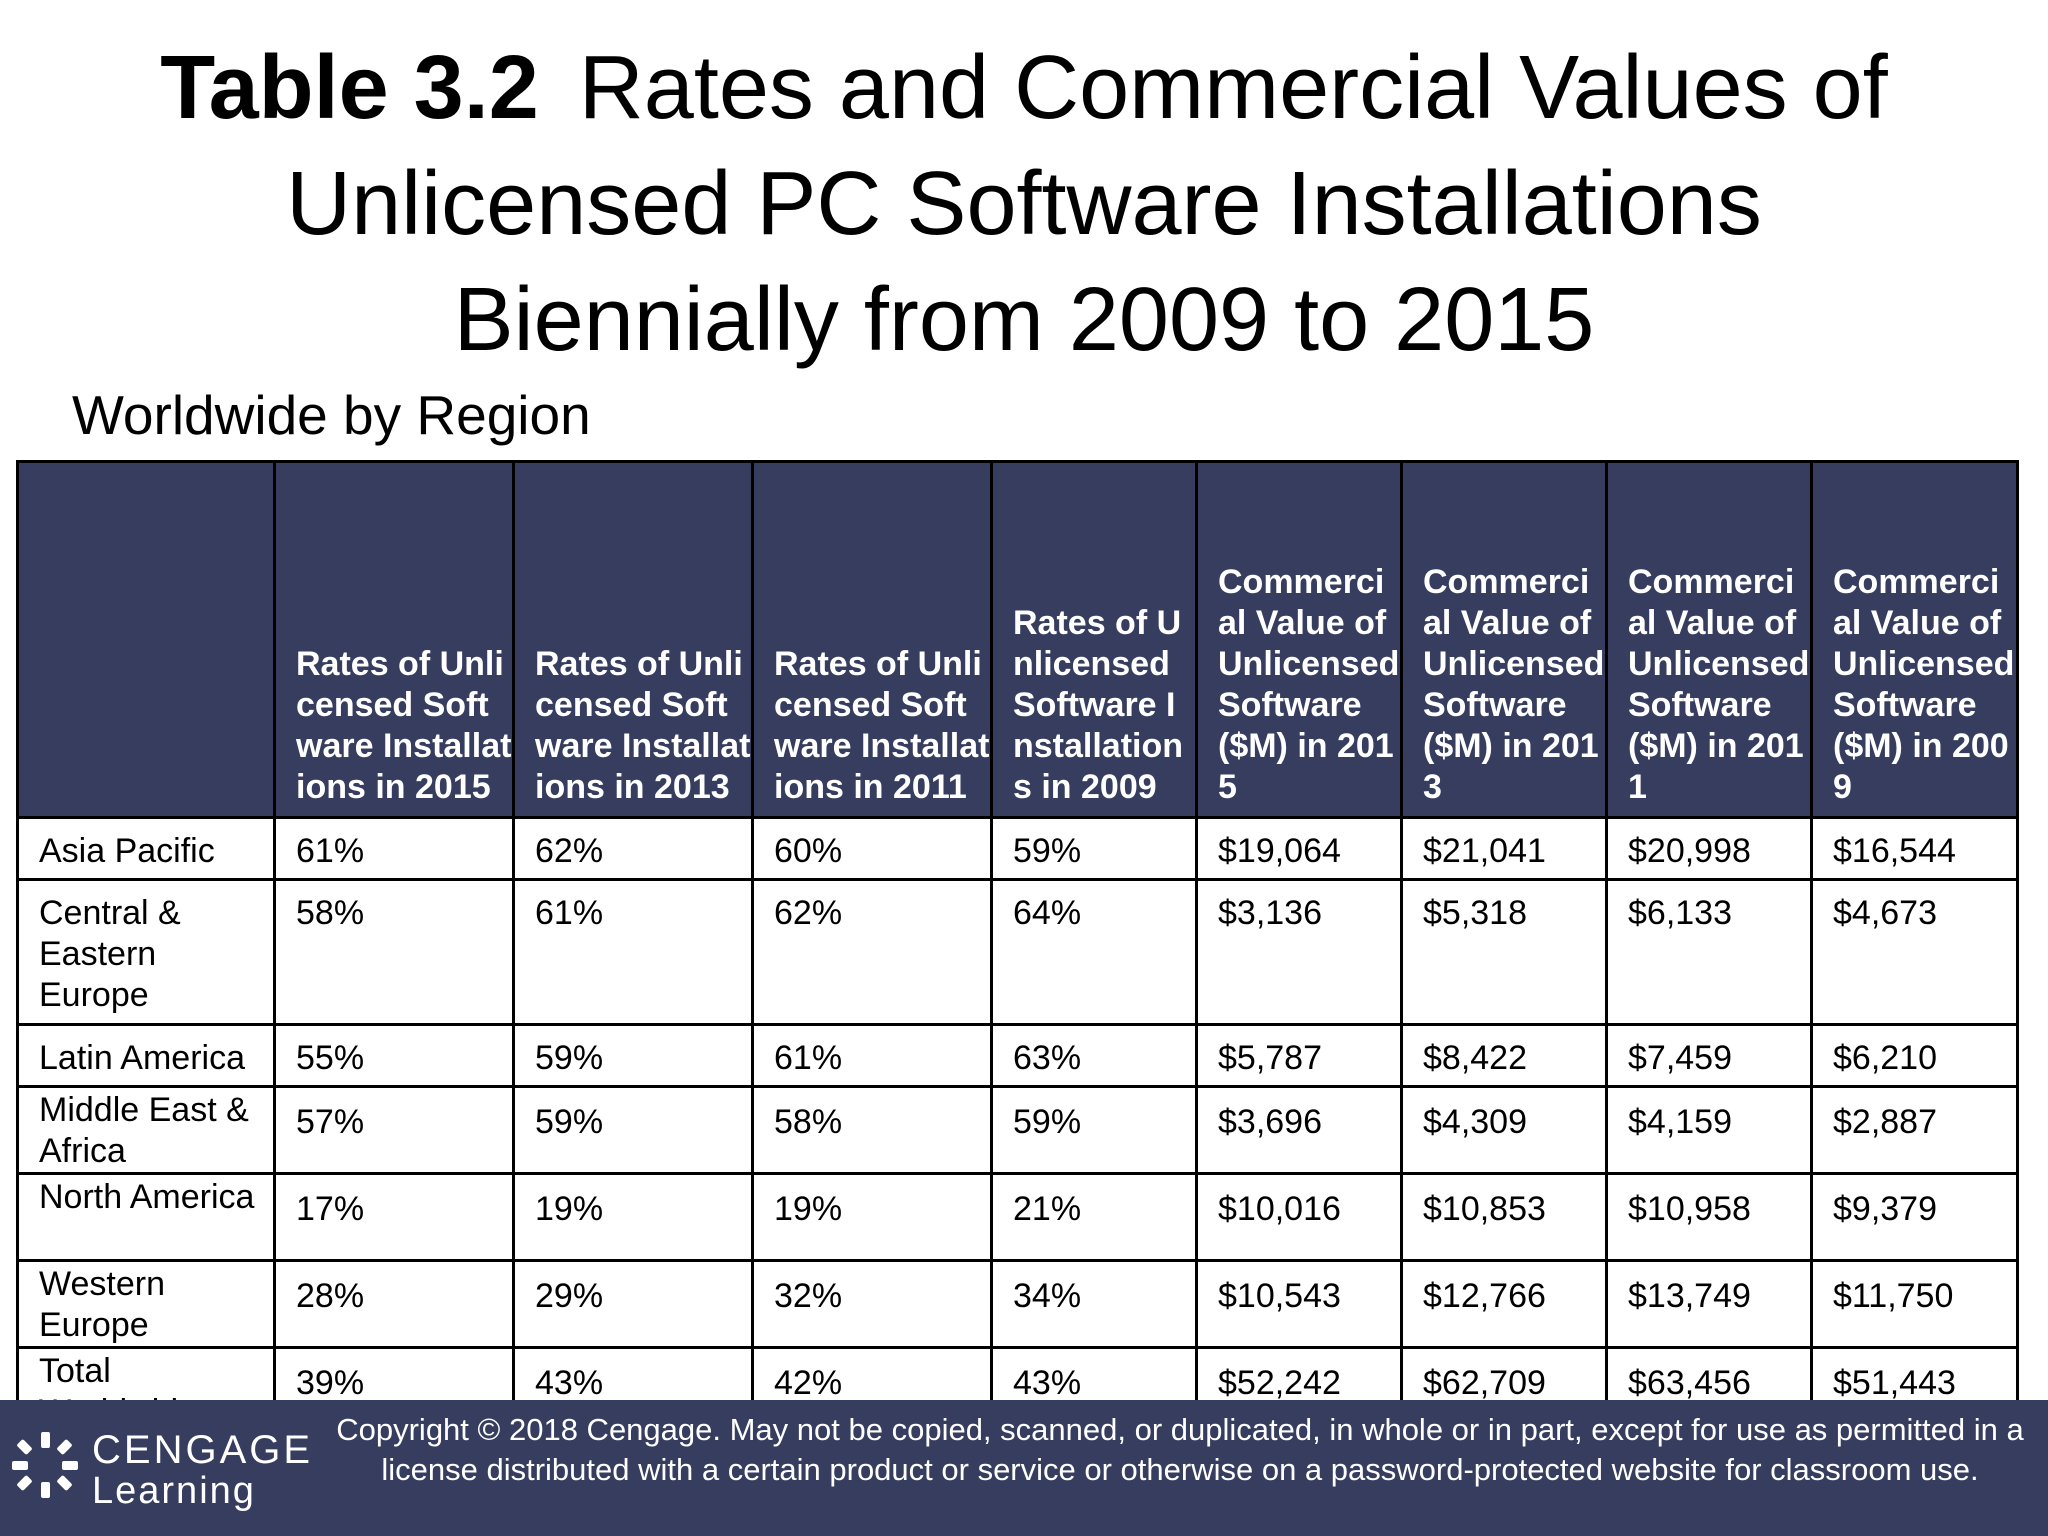 The image size is (2048, 1536). What do you see at coordinates (331, 415) in the screenshot?
I see `subtitle: Worldwide by Region` at bounding box center [331, 415].